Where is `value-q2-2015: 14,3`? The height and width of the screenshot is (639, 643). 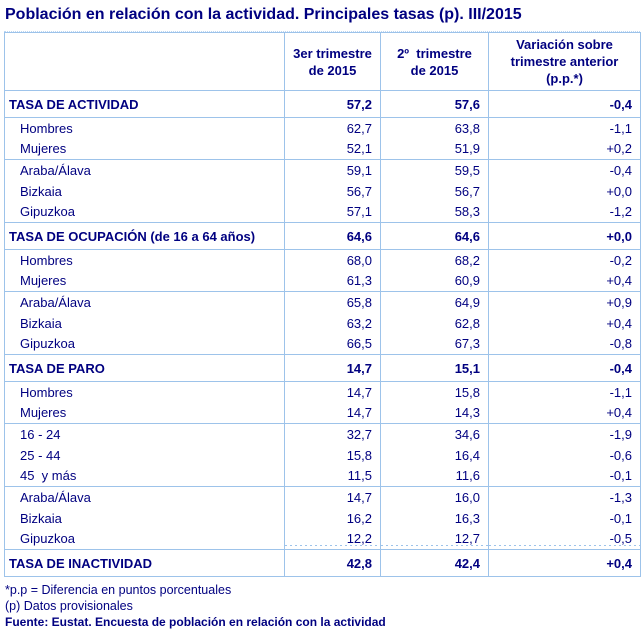 value-q2-2015: 14,3 is located at coordinates (434, 413).